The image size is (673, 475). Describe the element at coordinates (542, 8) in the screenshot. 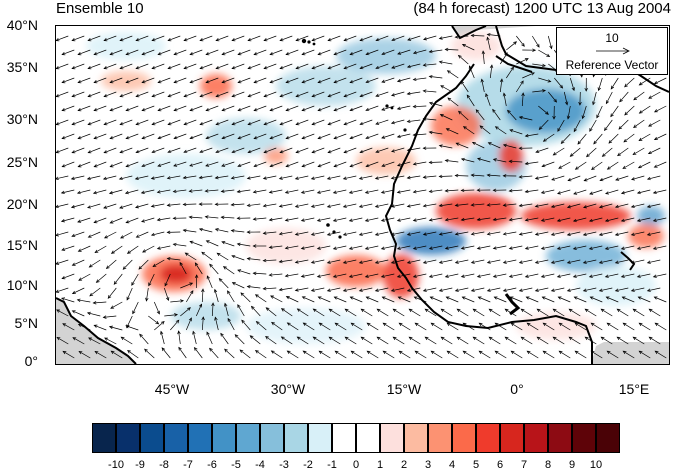

I see `plot-title-right: (84 h forecast) 1200 UTC 13 Aug 2004` at that location.